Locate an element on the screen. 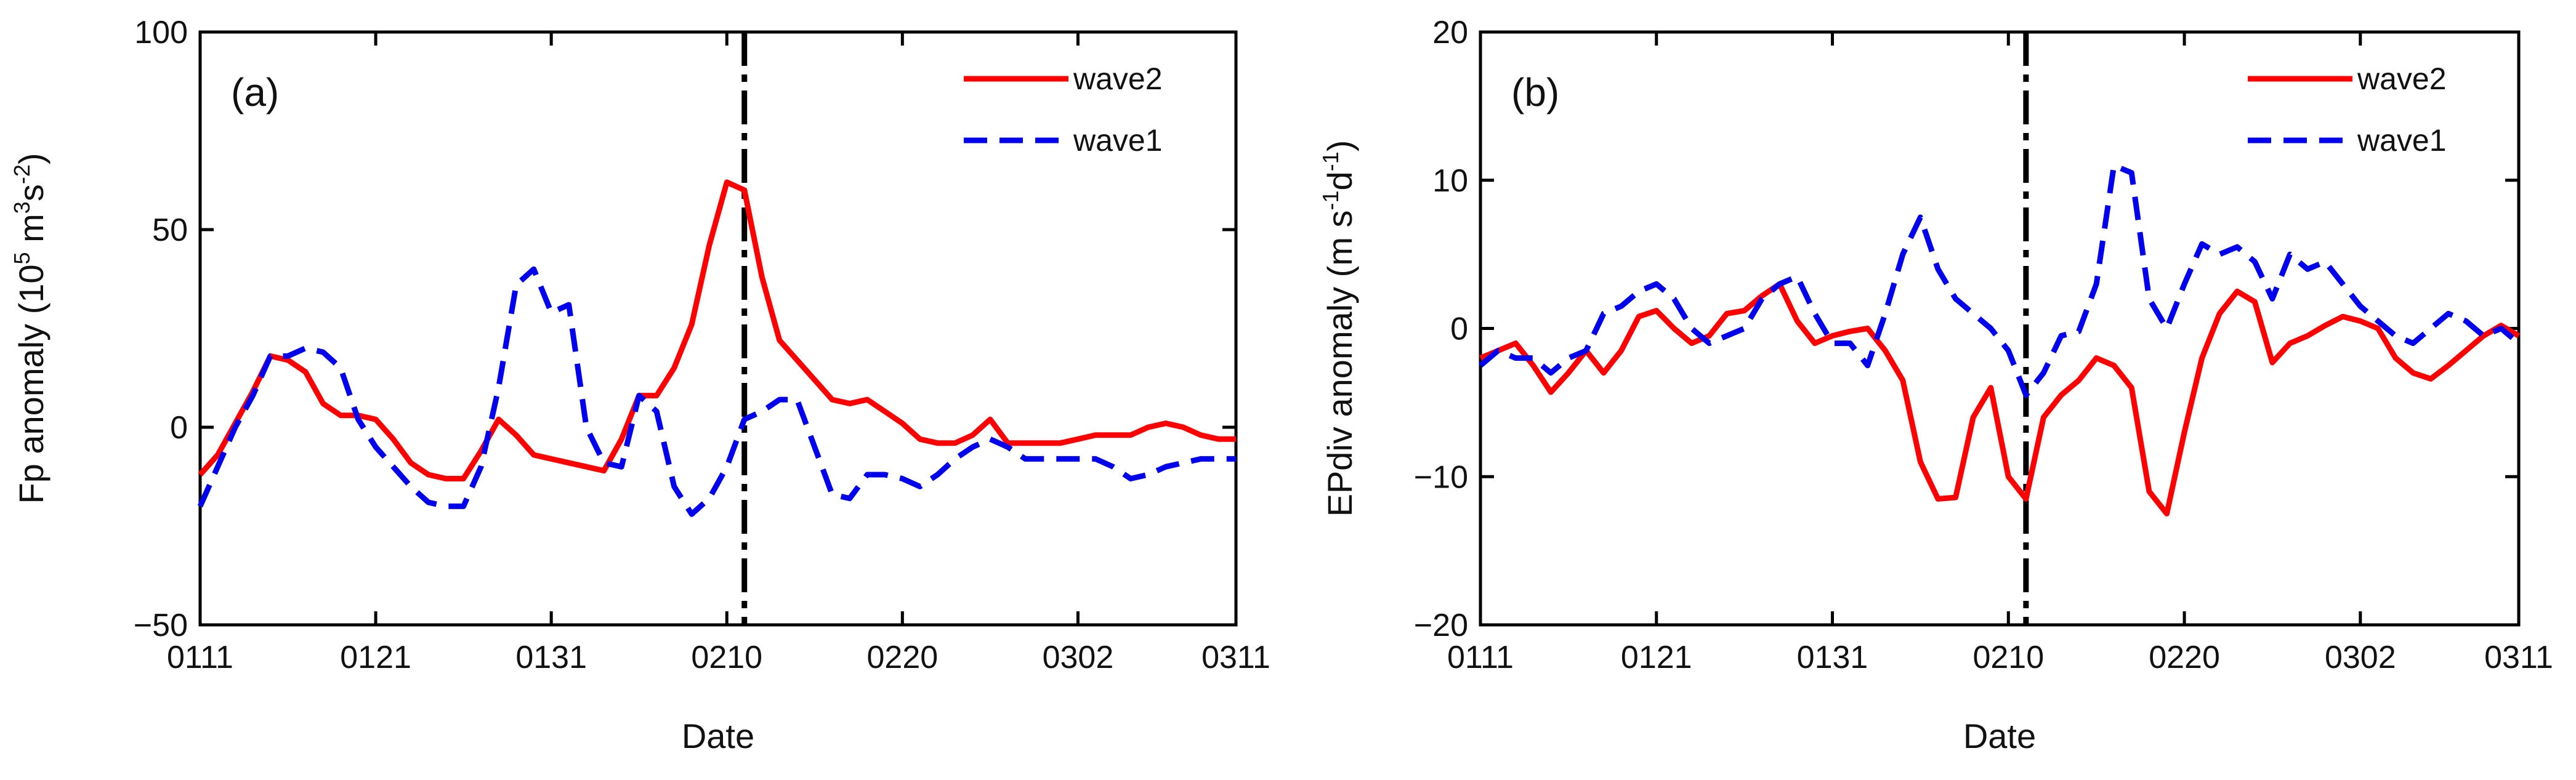  y-tick-label: −10 is located at coordinates (1441, 477).